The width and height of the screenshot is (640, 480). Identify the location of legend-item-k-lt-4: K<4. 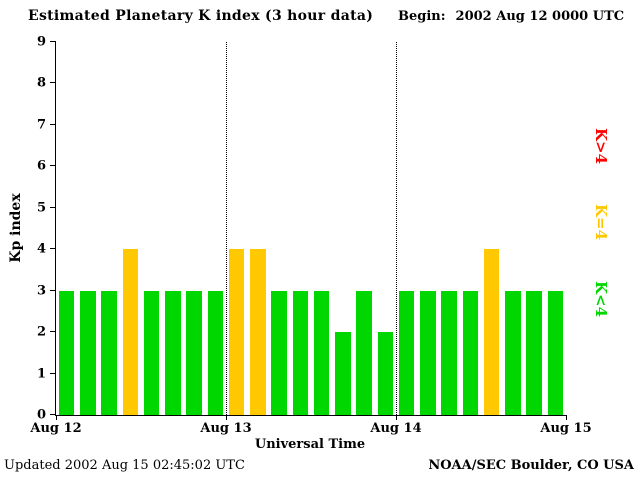
(601, 299).